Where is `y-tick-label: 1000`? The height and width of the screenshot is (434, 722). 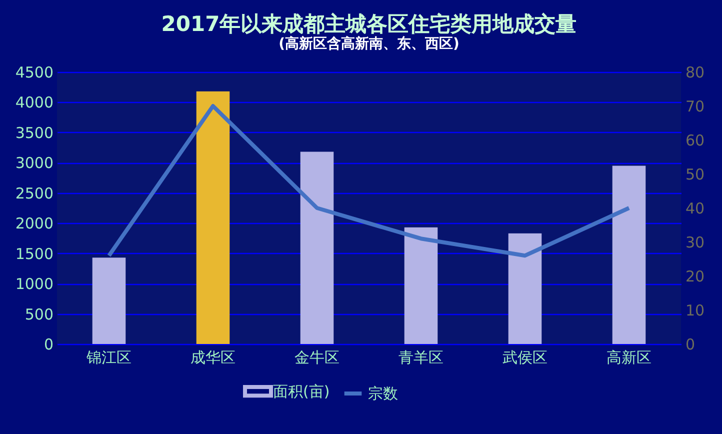 y-tick-label: 1000 is located at coordinates (34, 284).